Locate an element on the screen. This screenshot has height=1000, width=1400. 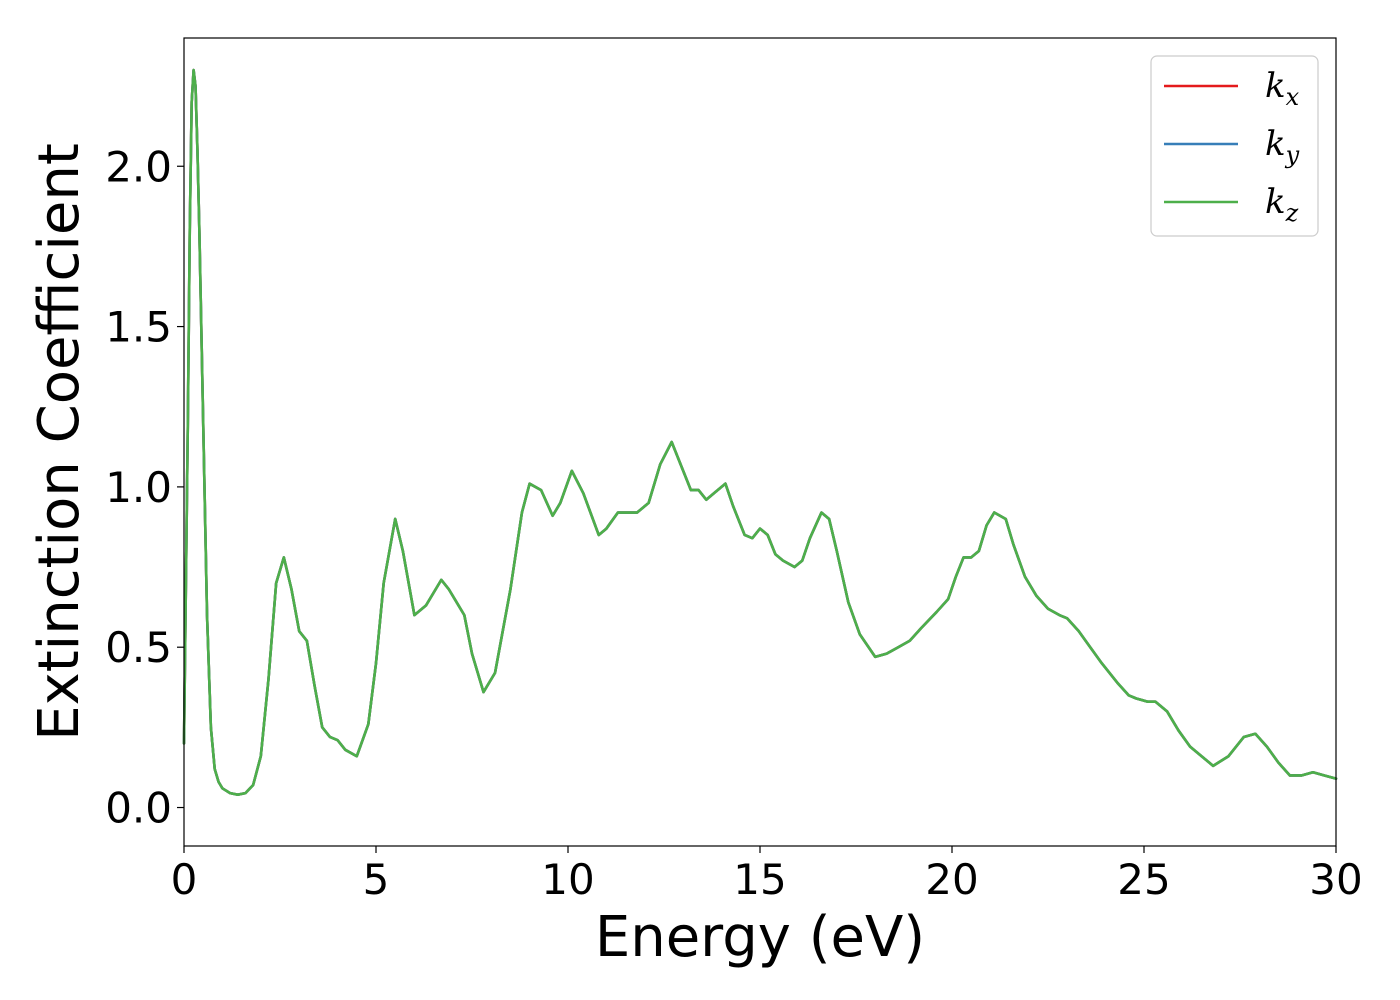
y-tick-label: 1.5 is located at coordinates (138, 327).